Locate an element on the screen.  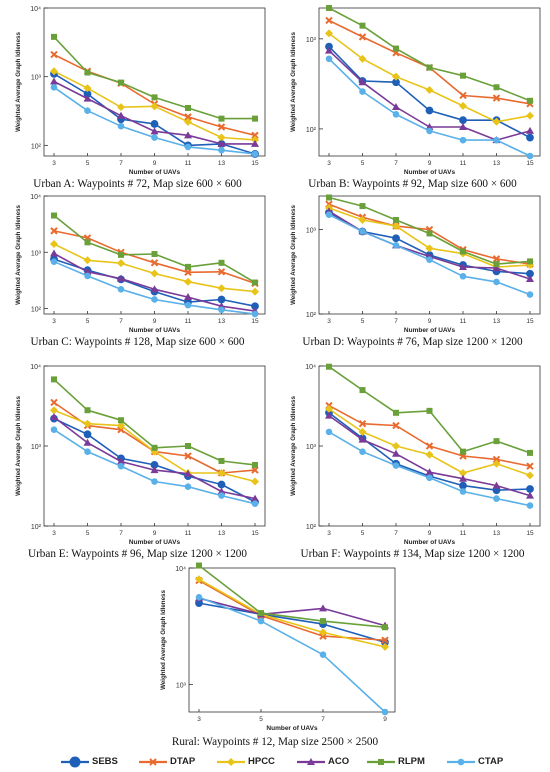
series-ctap is located at coordinates (429, 254).